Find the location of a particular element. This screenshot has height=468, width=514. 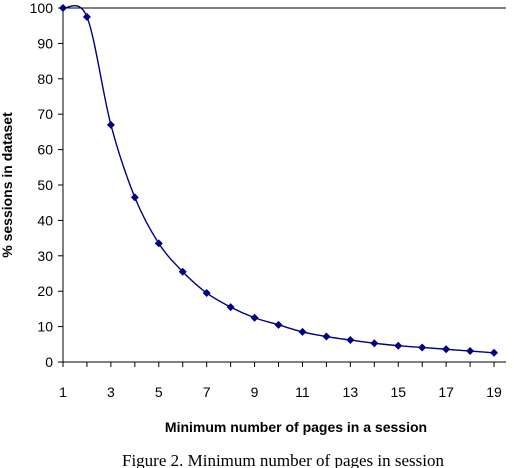

x-tick-label: 5 is located at coordinates (159, 392).